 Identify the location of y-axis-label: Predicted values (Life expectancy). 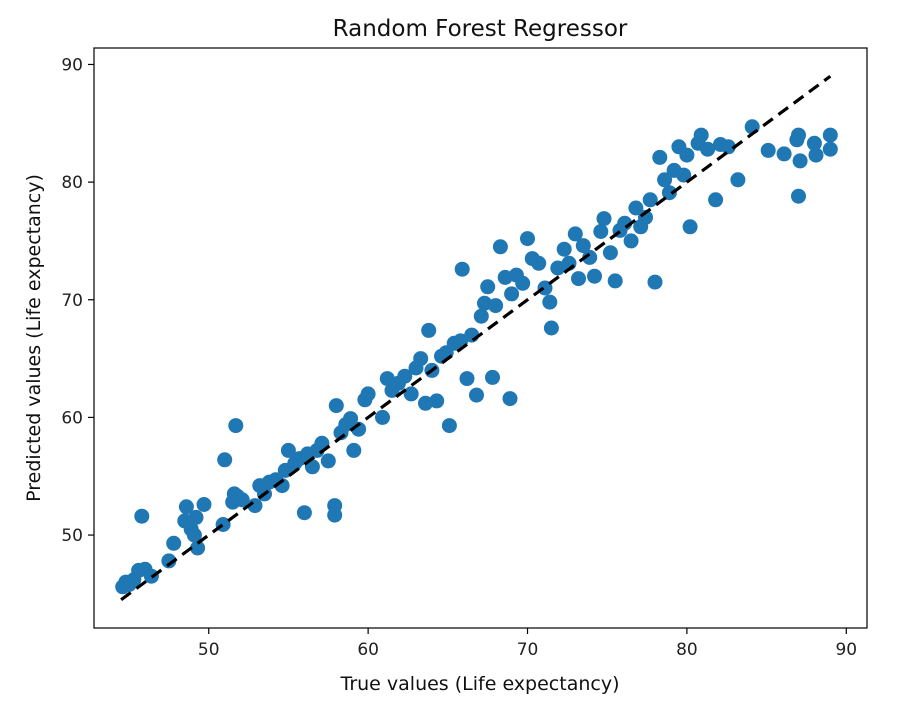
(34, 338).